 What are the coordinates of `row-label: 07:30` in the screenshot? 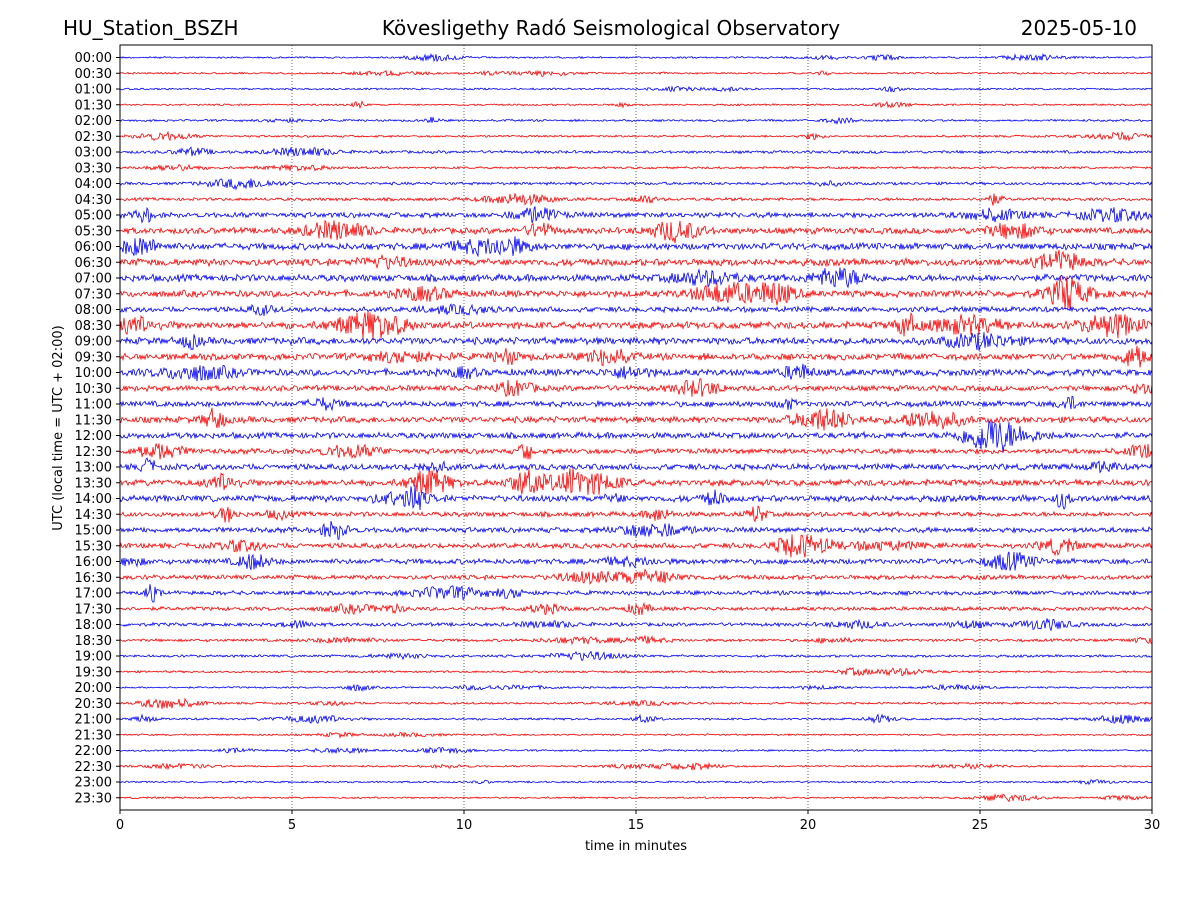 It's located at (93, 294).